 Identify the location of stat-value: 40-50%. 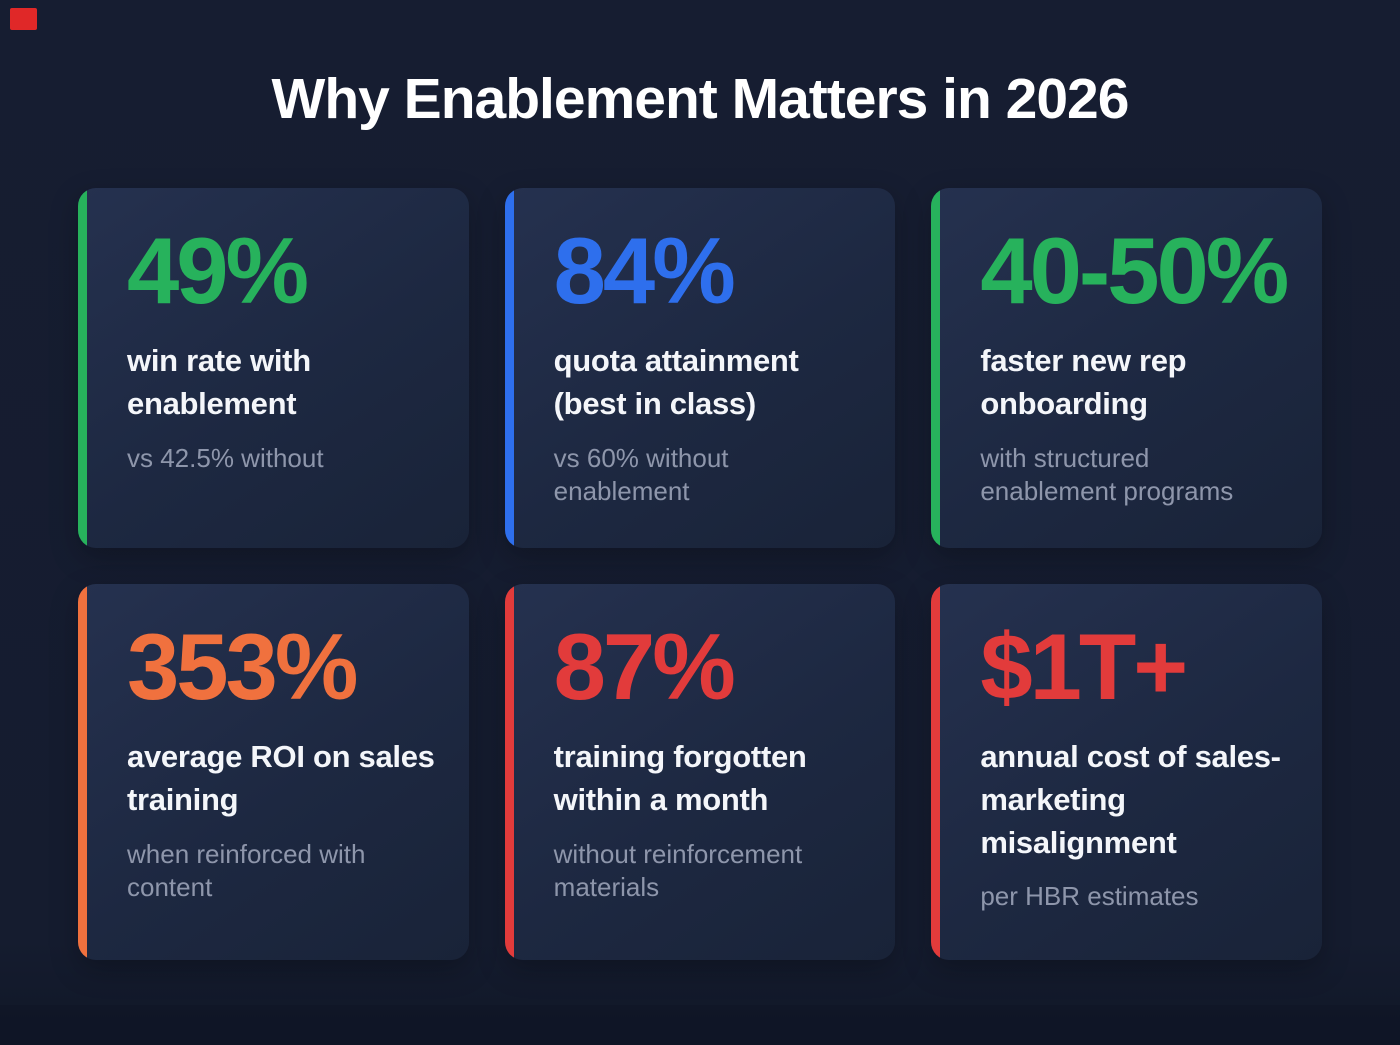
(1134, 270).